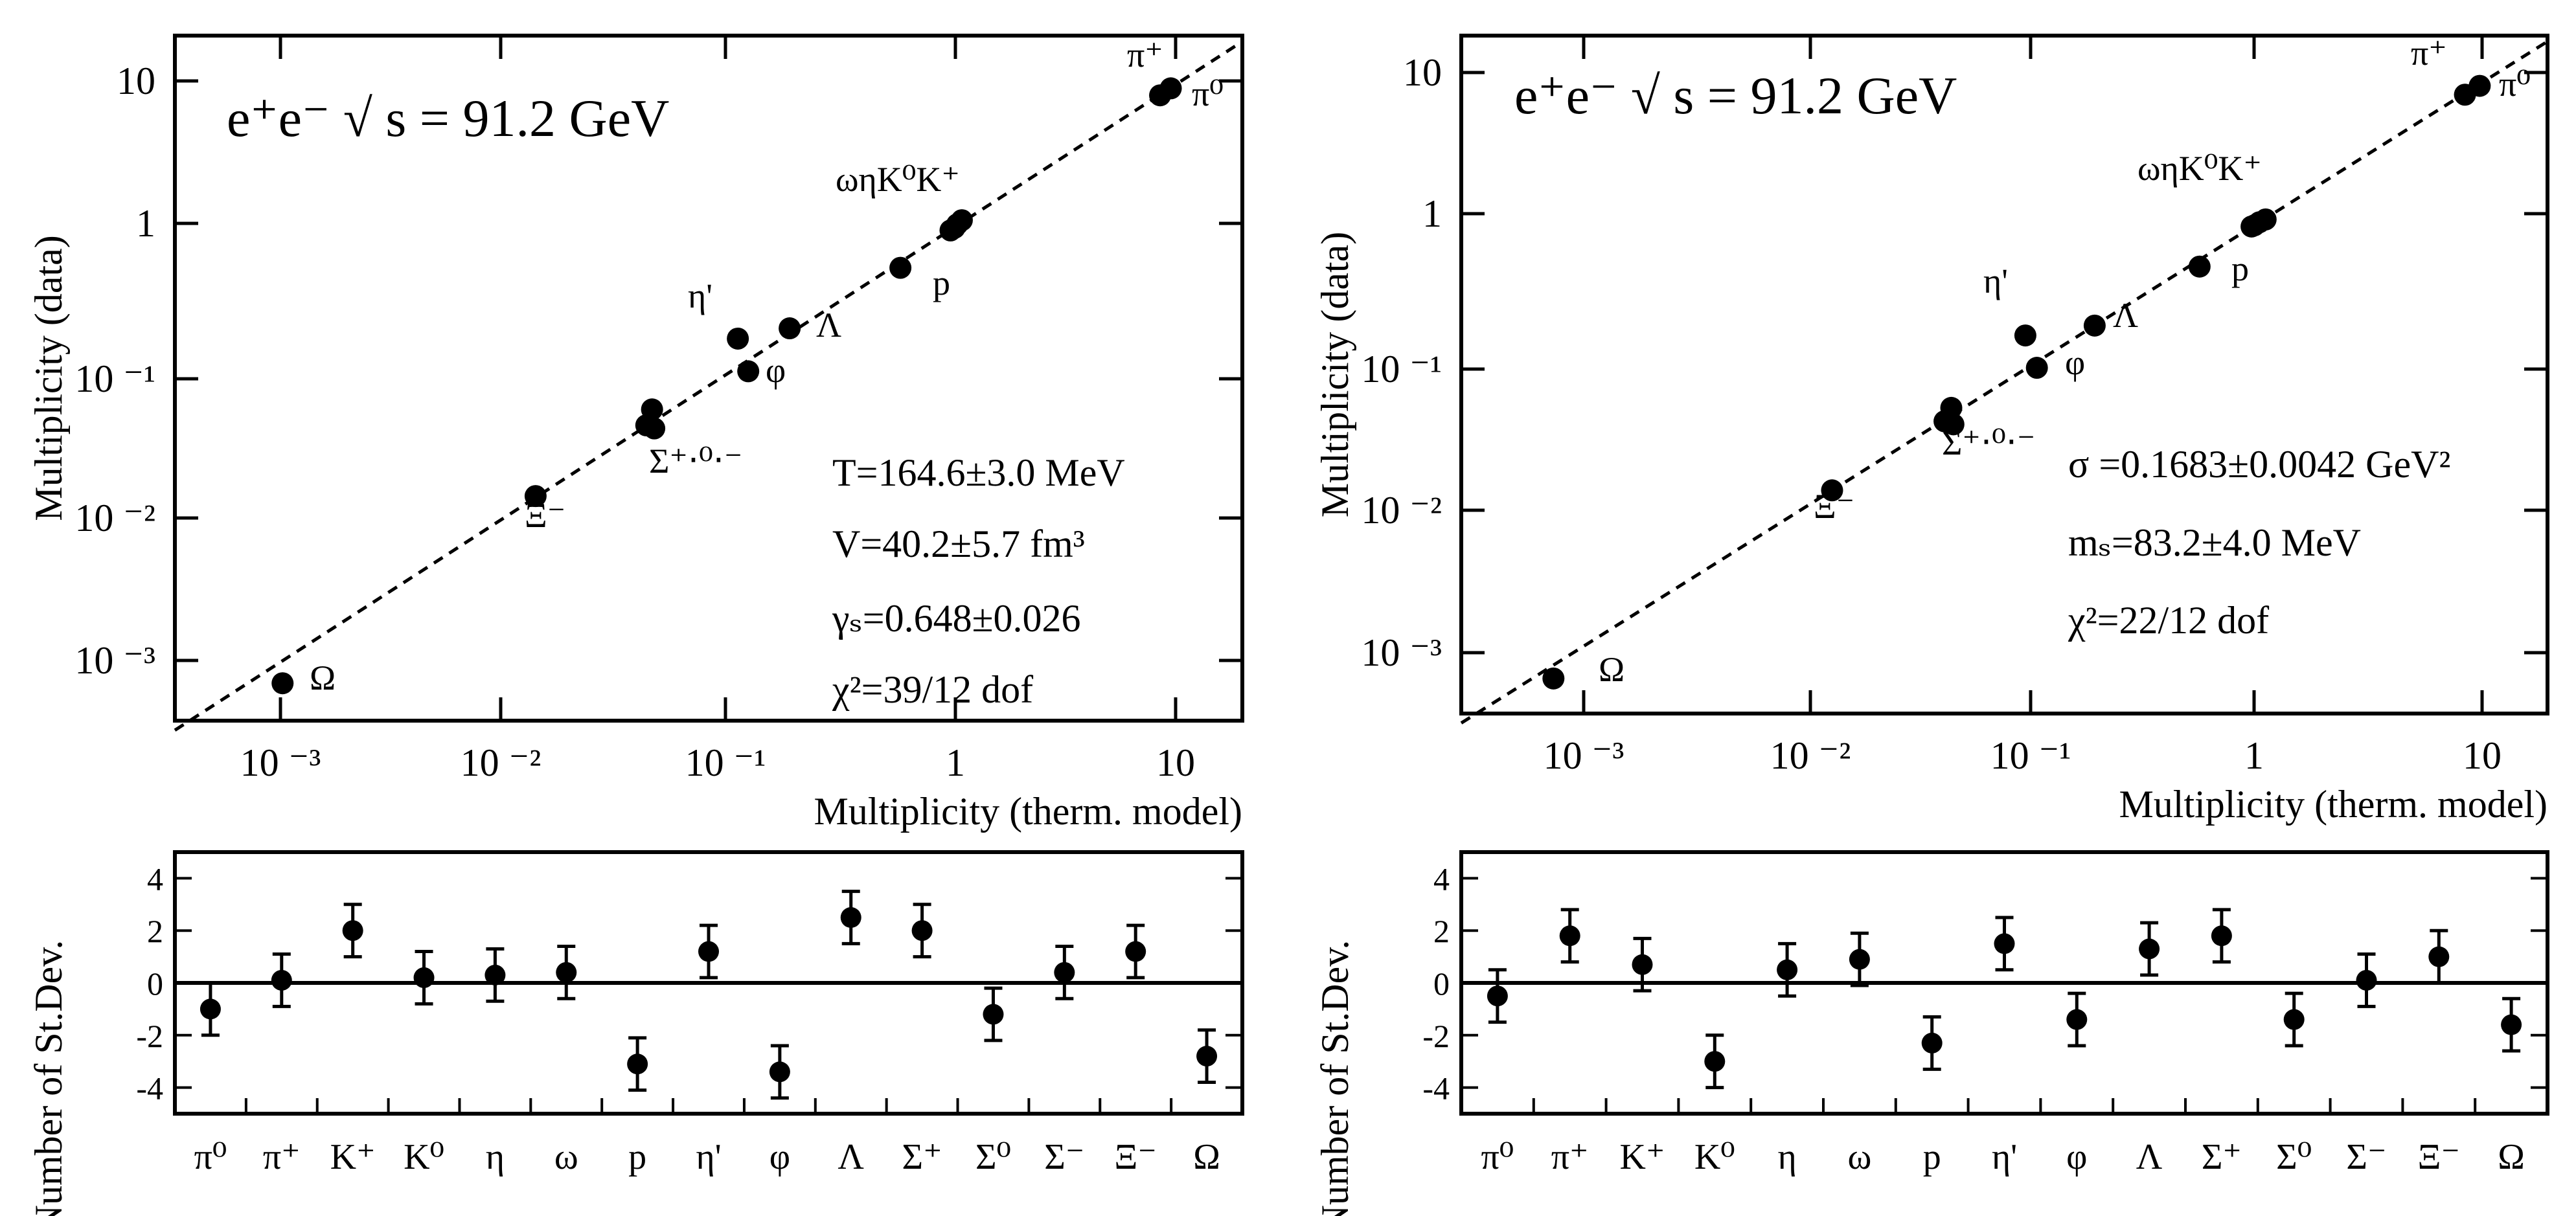 The width and height of the screenshot is (2576, 1216). What do you see at coordinates (2037, 368) in the screenshot?
I see `data-point-φ` at bounding box center [2037, 368].